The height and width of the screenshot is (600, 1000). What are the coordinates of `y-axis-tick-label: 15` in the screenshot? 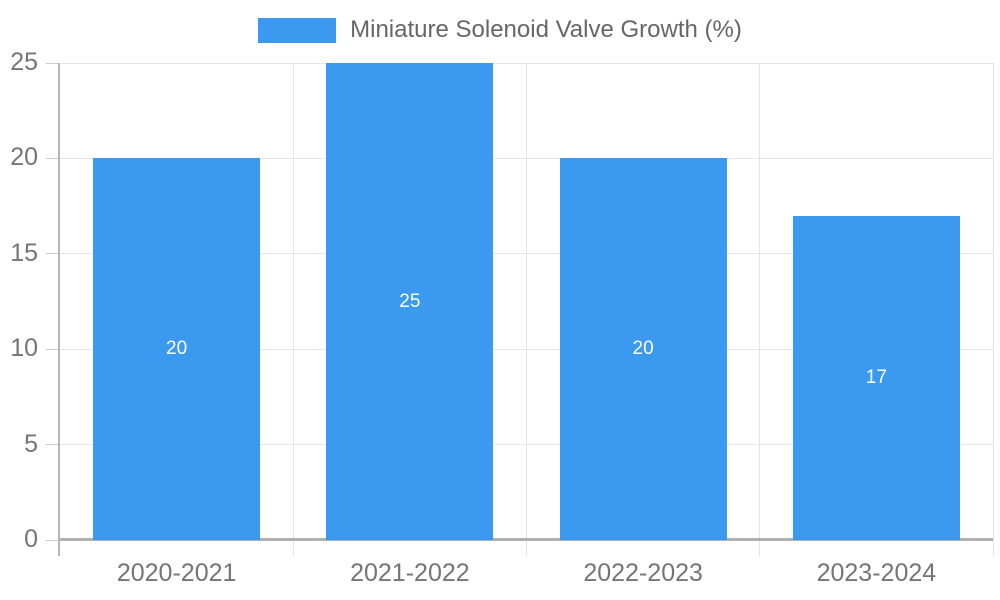 It's located at (24, 252).